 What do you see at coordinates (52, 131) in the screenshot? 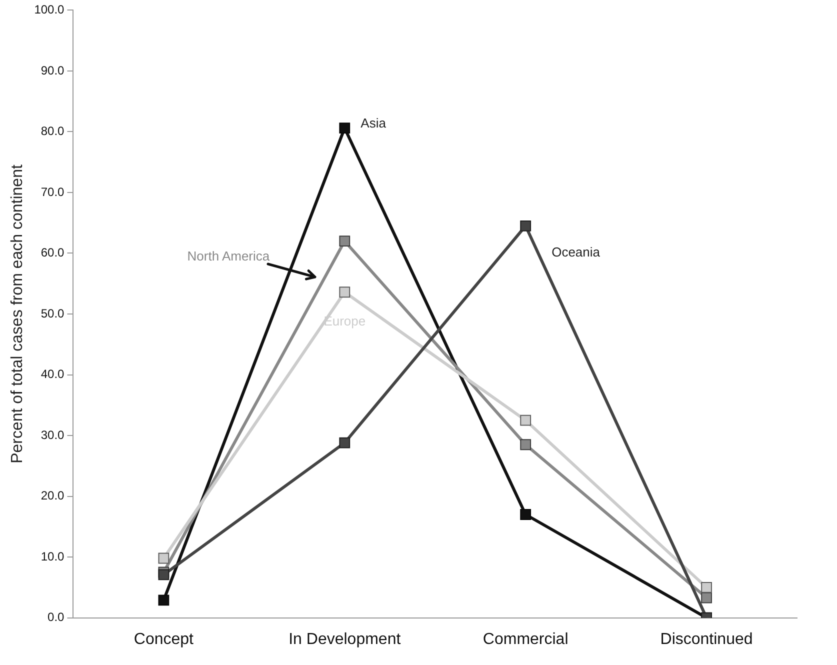
I see `y-tick-label: 80.0` at bounding box center [52, 131].